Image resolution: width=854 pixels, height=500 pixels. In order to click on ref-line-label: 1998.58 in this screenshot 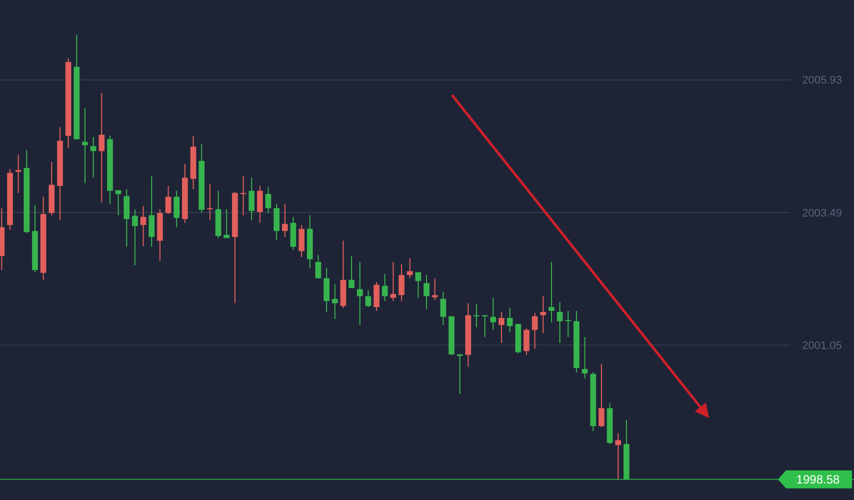, I will do `click(818, 479)`.